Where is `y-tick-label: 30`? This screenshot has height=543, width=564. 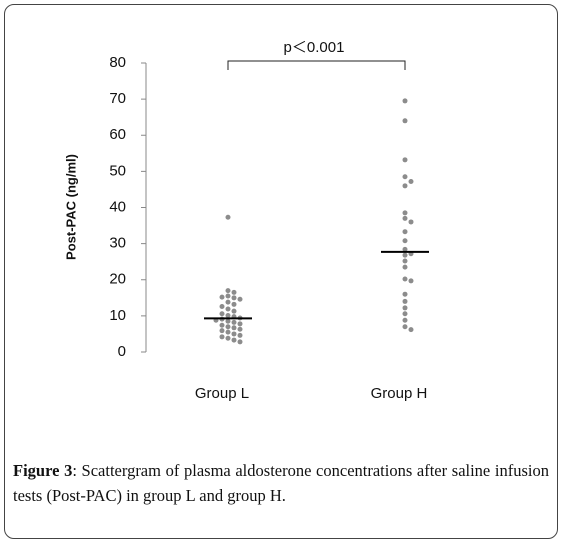
y-tick-label: 30 is located at coordinates (117, 243).